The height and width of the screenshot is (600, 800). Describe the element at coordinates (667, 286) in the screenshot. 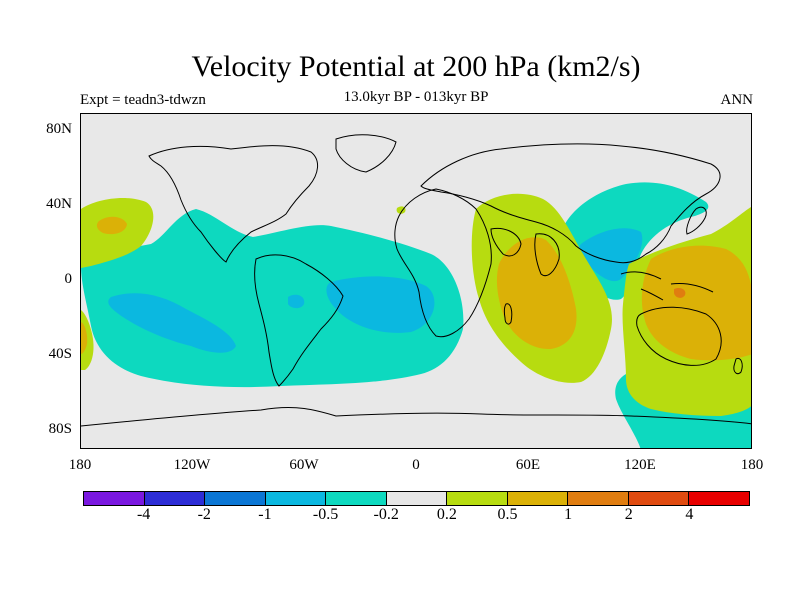

I see `coast-maritime-continent` at that location.